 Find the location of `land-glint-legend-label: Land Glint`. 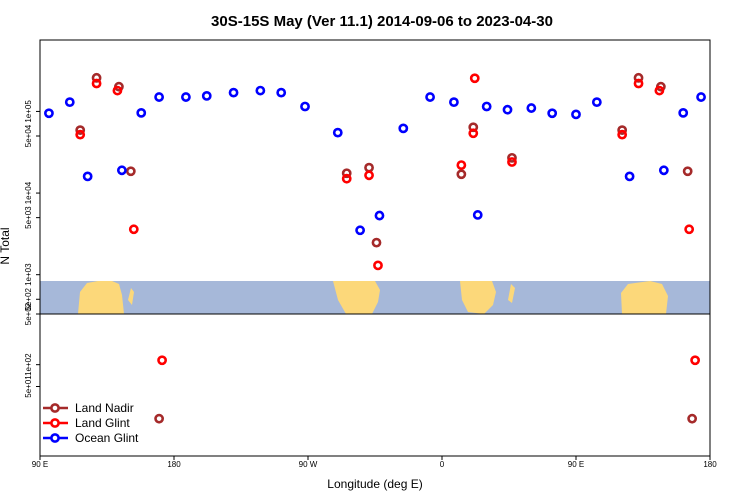

land-glint-legend-label: Land Glint is located at coordinates (102, 423).